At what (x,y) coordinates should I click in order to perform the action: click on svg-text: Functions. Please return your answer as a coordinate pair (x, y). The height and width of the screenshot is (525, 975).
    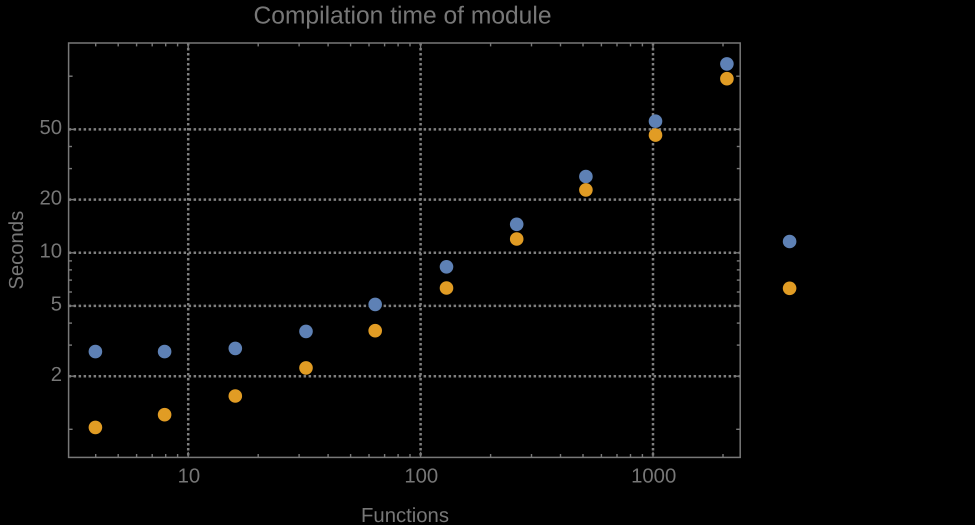
    Looking at the image, I should click on (405, 515).